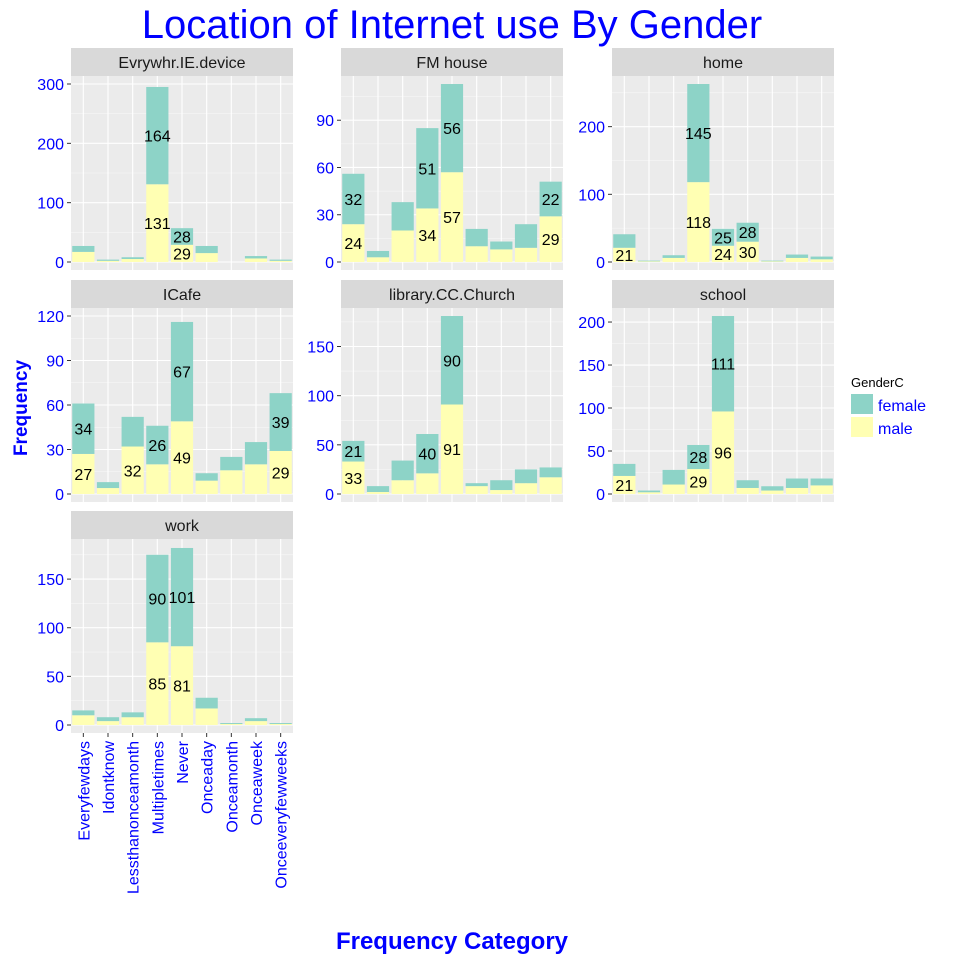 Image resolution: width=960 pixels, height=960 pixels. I want to click on x-tick-label: Onceamonth, so click(232, 787).